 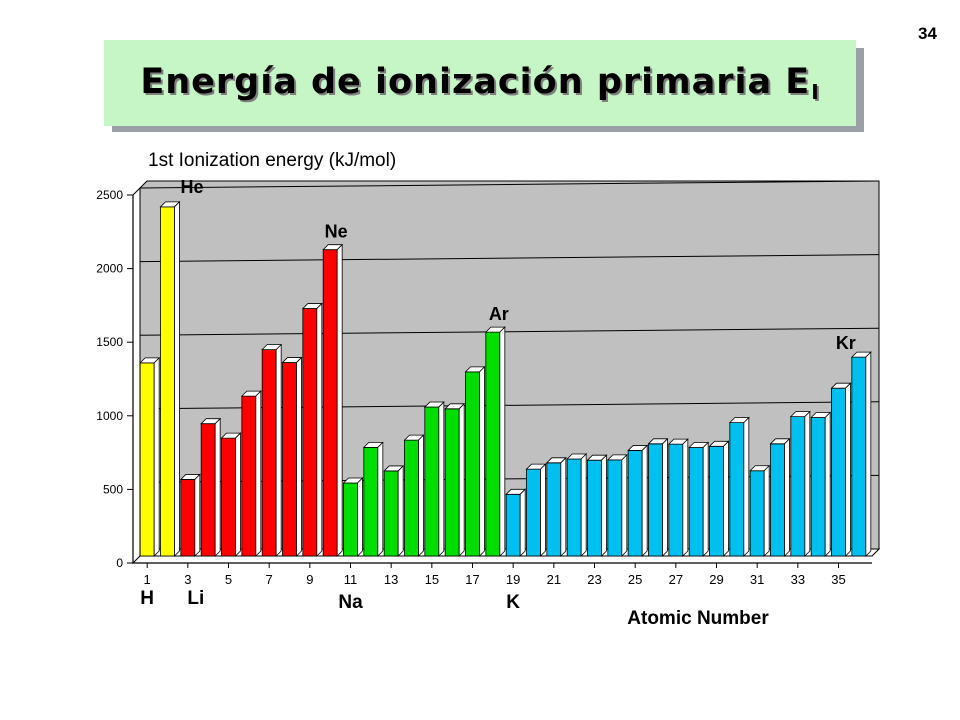 I want to click on gridline, so click(x=509, y=331).